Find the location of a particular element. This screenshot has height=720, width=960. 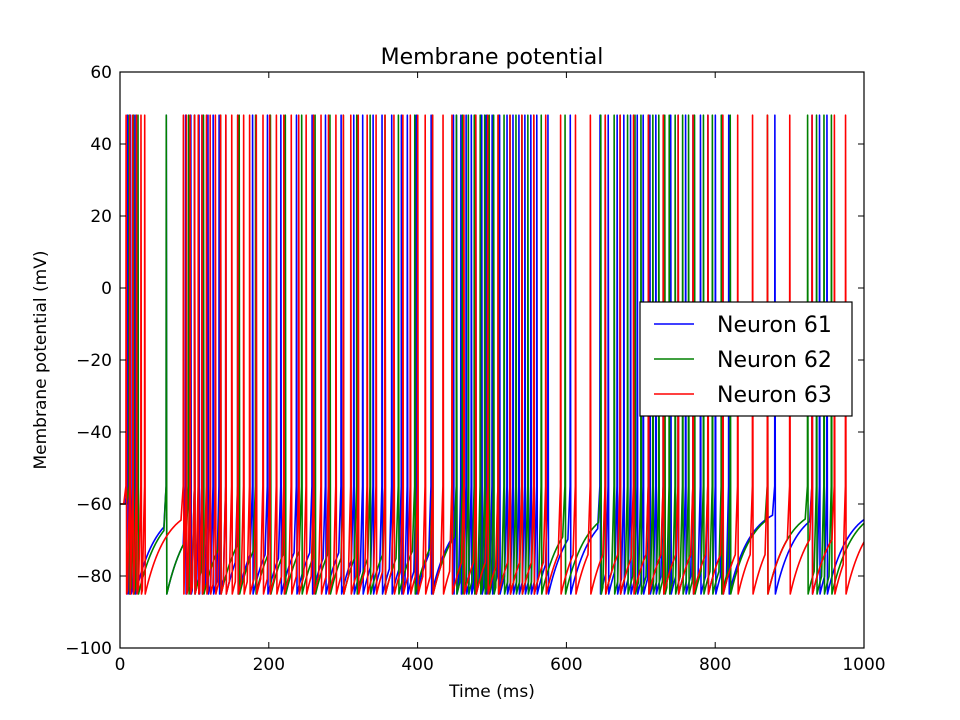

legend-label: Neuron 62 is located at coordinates (774, 360).